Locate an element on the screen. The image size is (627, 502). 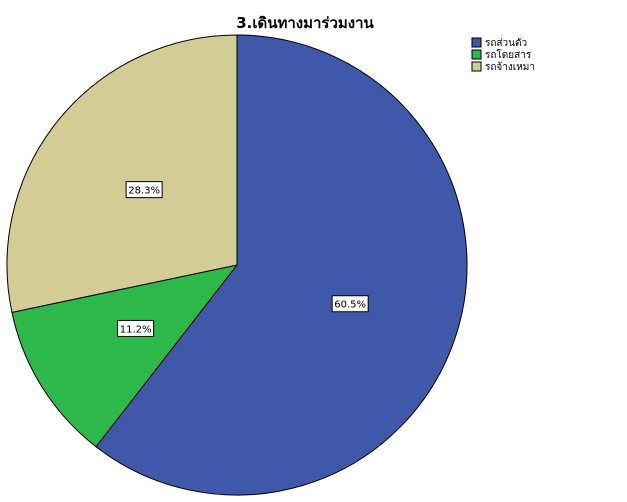
slice-label-text-1: 60.5% is located at coordinates (350, 305).